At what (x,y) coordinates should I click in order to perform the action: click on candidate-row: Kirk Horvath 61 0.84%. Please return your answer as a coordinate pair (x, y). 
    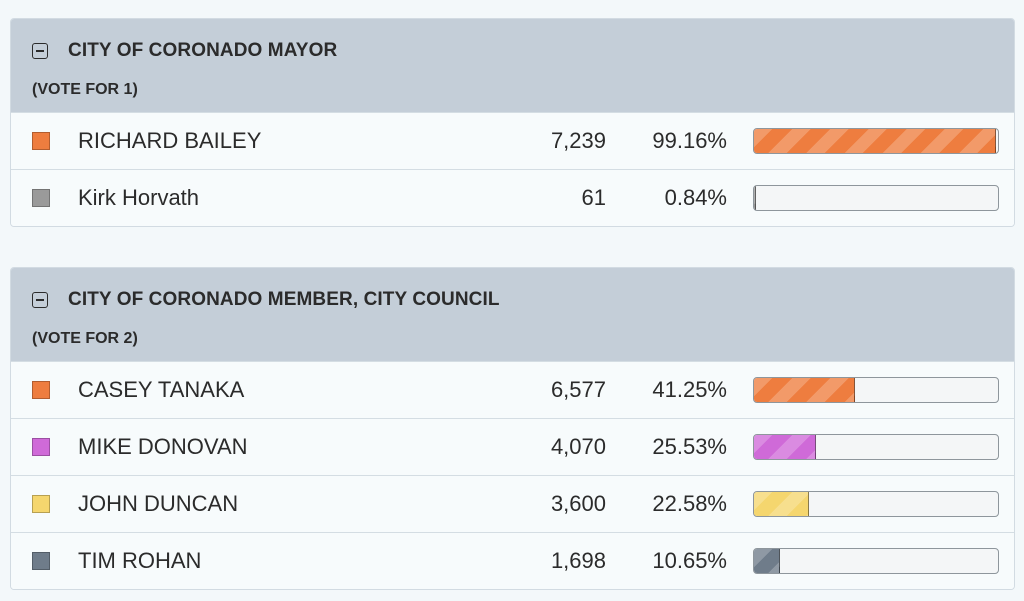
    Looking at the image, I should click on (512, 197).